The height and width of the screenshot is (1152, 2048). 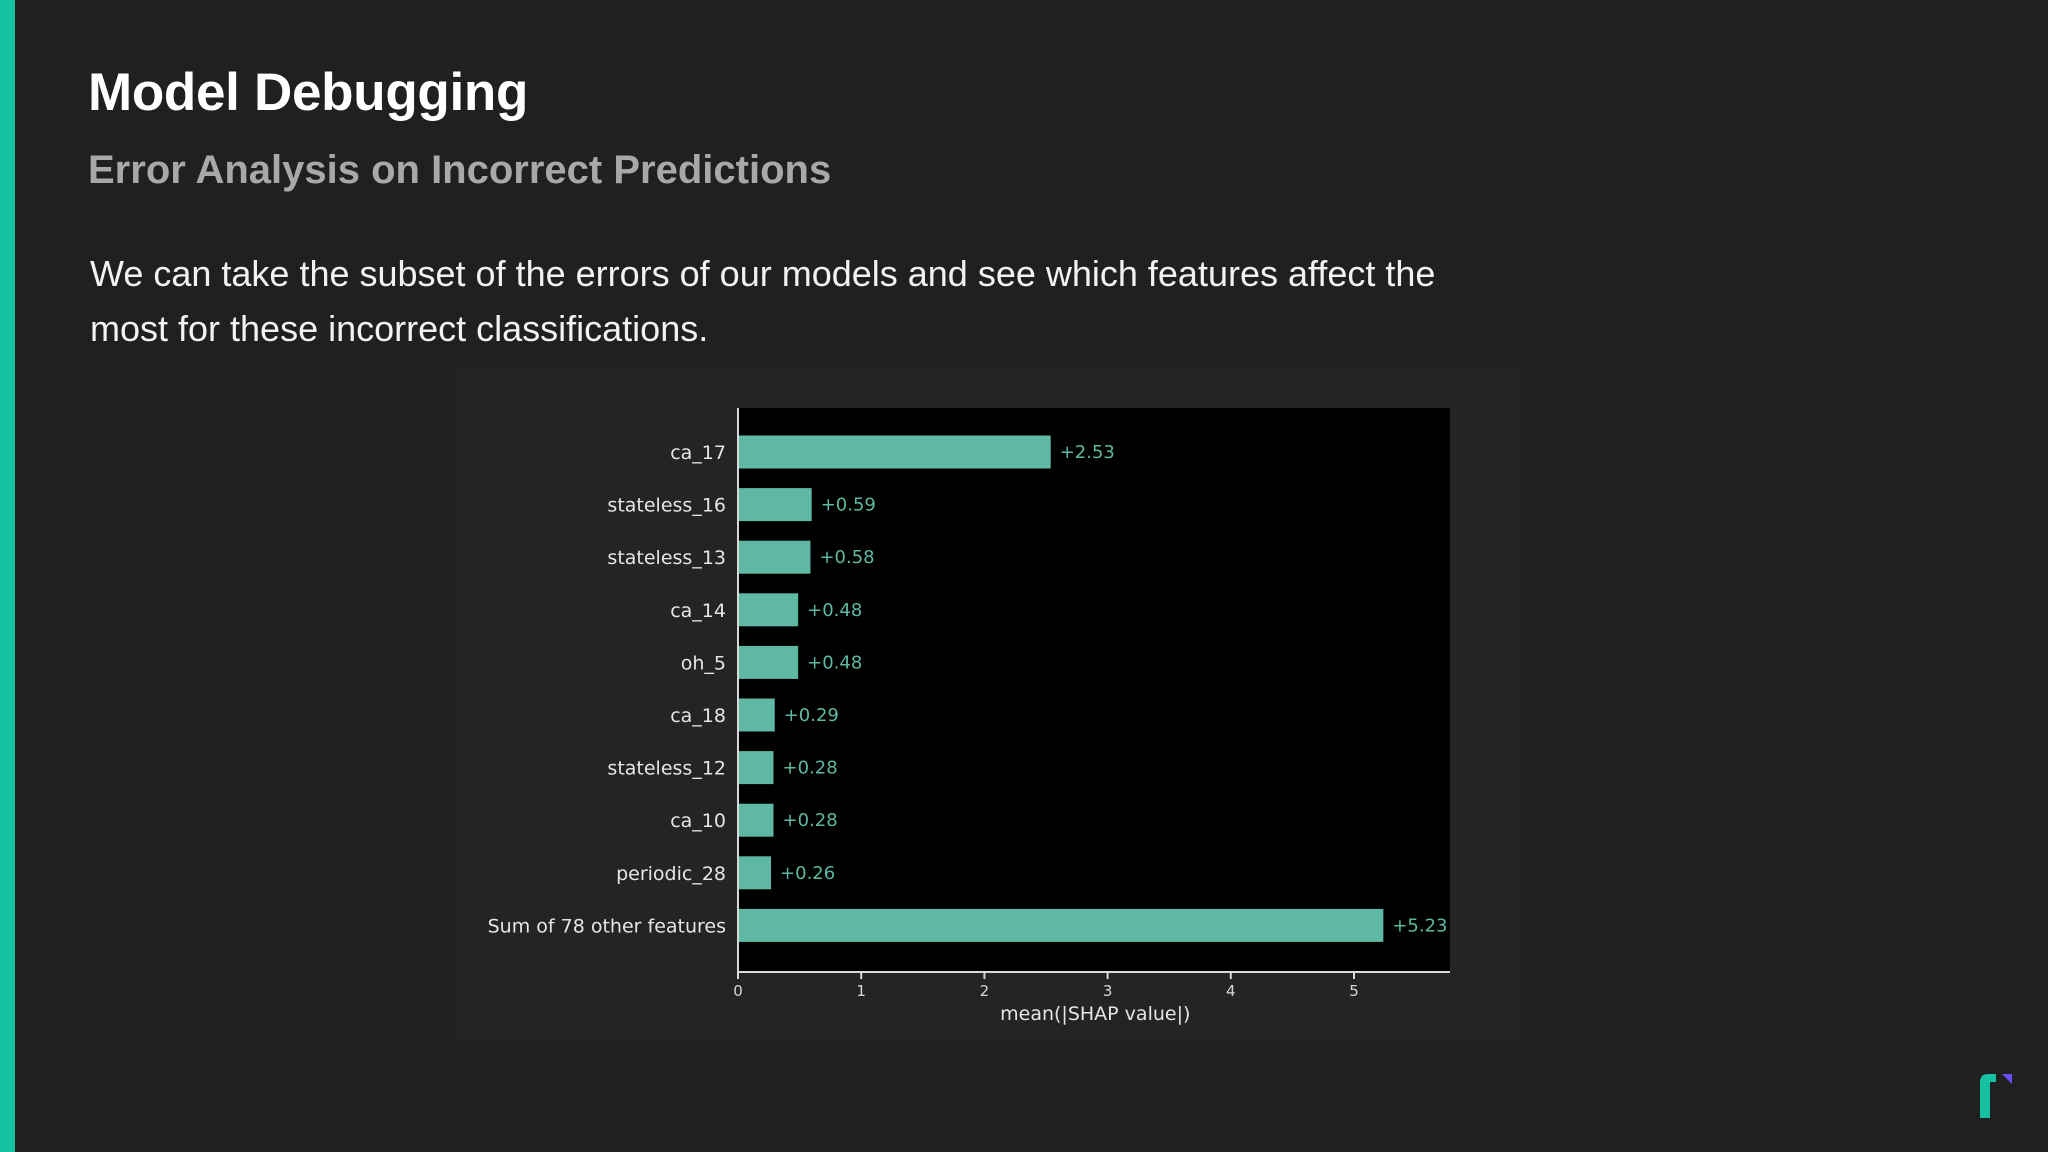 I want to click on x-tick-label-3: 3, so click(x=1108, y=991).